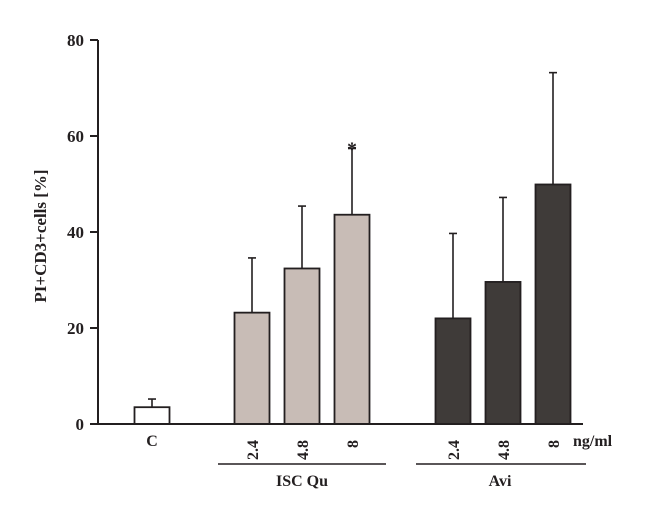 The width and height of the screenshot is (660, 521). Describe the element at coordinates (593, 441) in the screenshot. I see `x-unit-label: ng/ml` at that location.